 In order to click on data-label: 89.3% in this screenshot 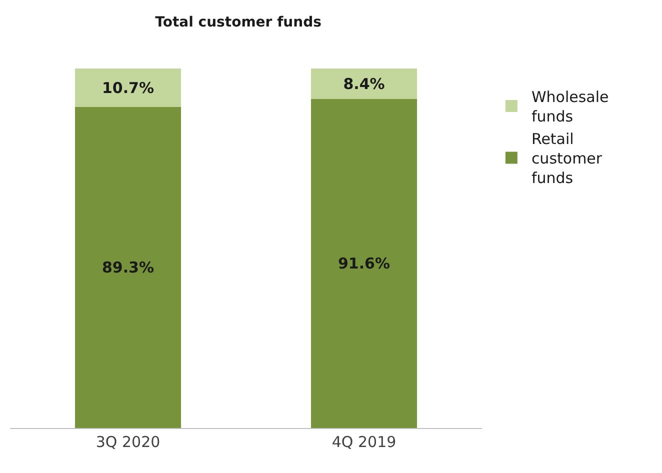, I will do `click(128, 267)`.